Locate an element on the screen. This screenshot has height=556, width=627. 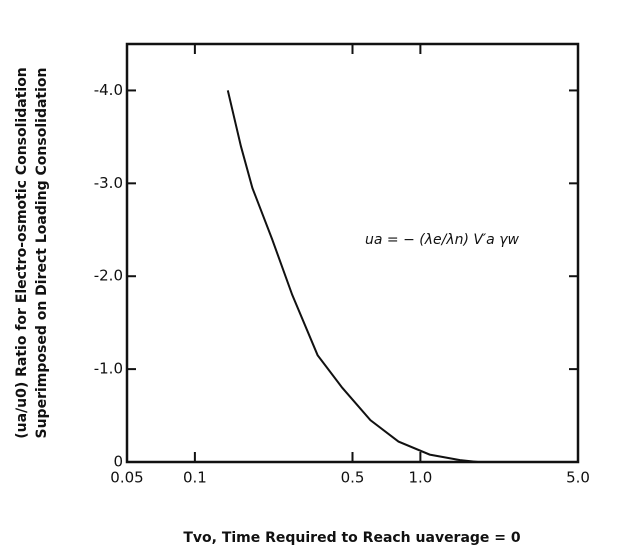
annotation: ua = − (λe/λn) V′a γw is located at coordinates (442, 240).